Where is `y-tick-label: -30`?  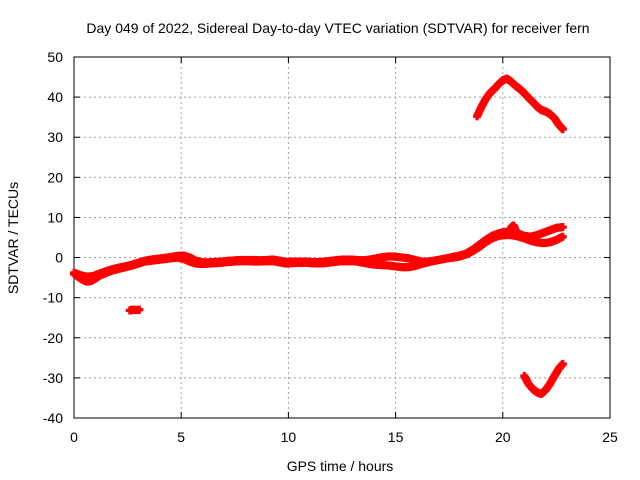 y-tick-label: -30 is located at coordinates (53, 378).